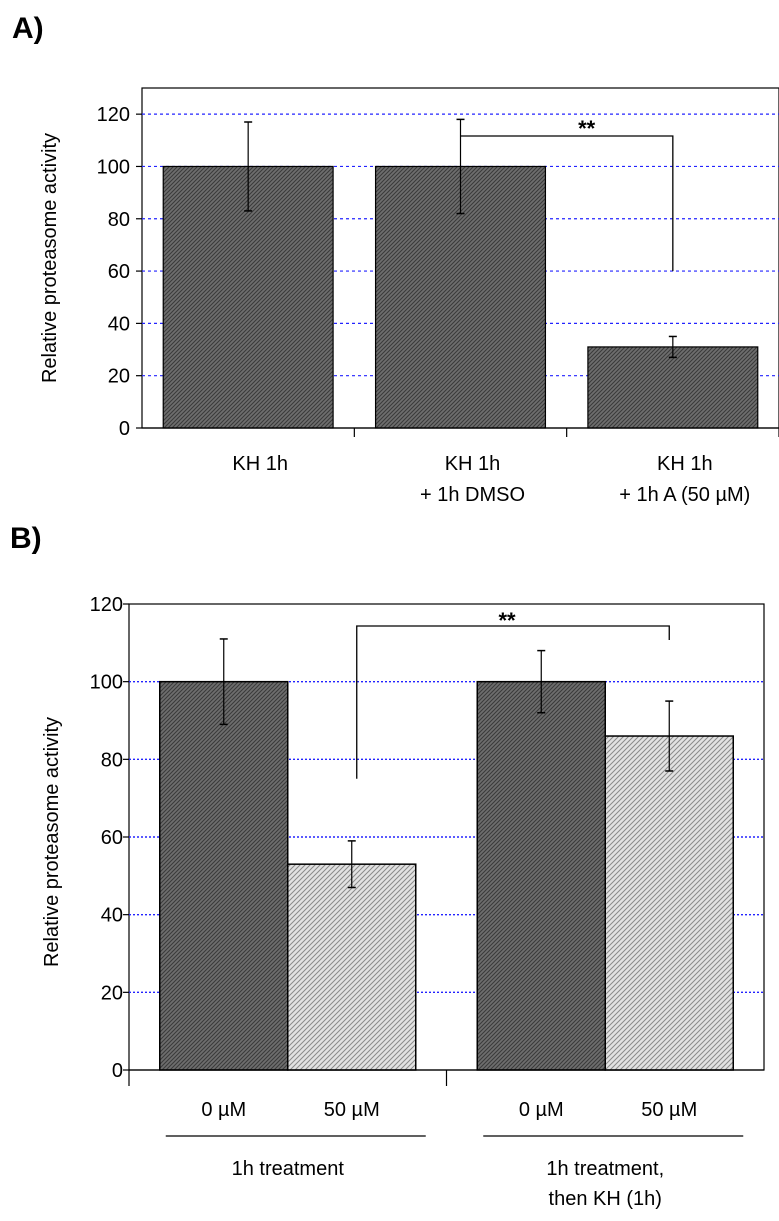 The image size is (779, 1221). Describe the element at coordinates (684, 495) in the screenshot. I see `x-tick-label: + 1h A (50 µM)` at that location.